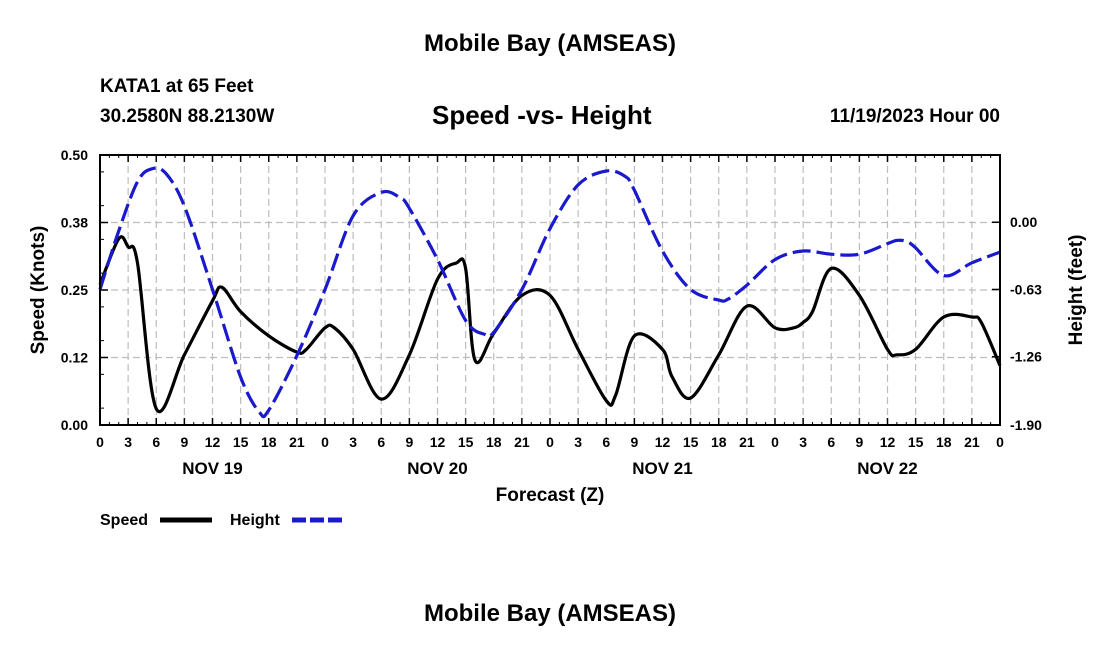  I want to click on y-tick-label: 0.00, so click(74, 425).